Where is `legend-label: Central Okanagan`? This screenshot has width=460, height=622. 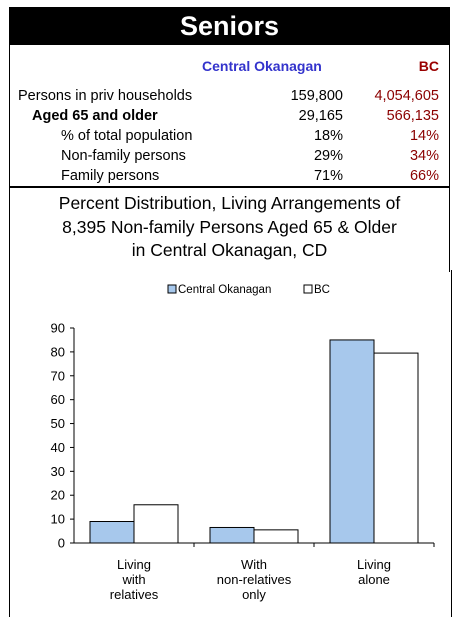 legend-label: Central Okanagan is located at coordinates (224, 290).